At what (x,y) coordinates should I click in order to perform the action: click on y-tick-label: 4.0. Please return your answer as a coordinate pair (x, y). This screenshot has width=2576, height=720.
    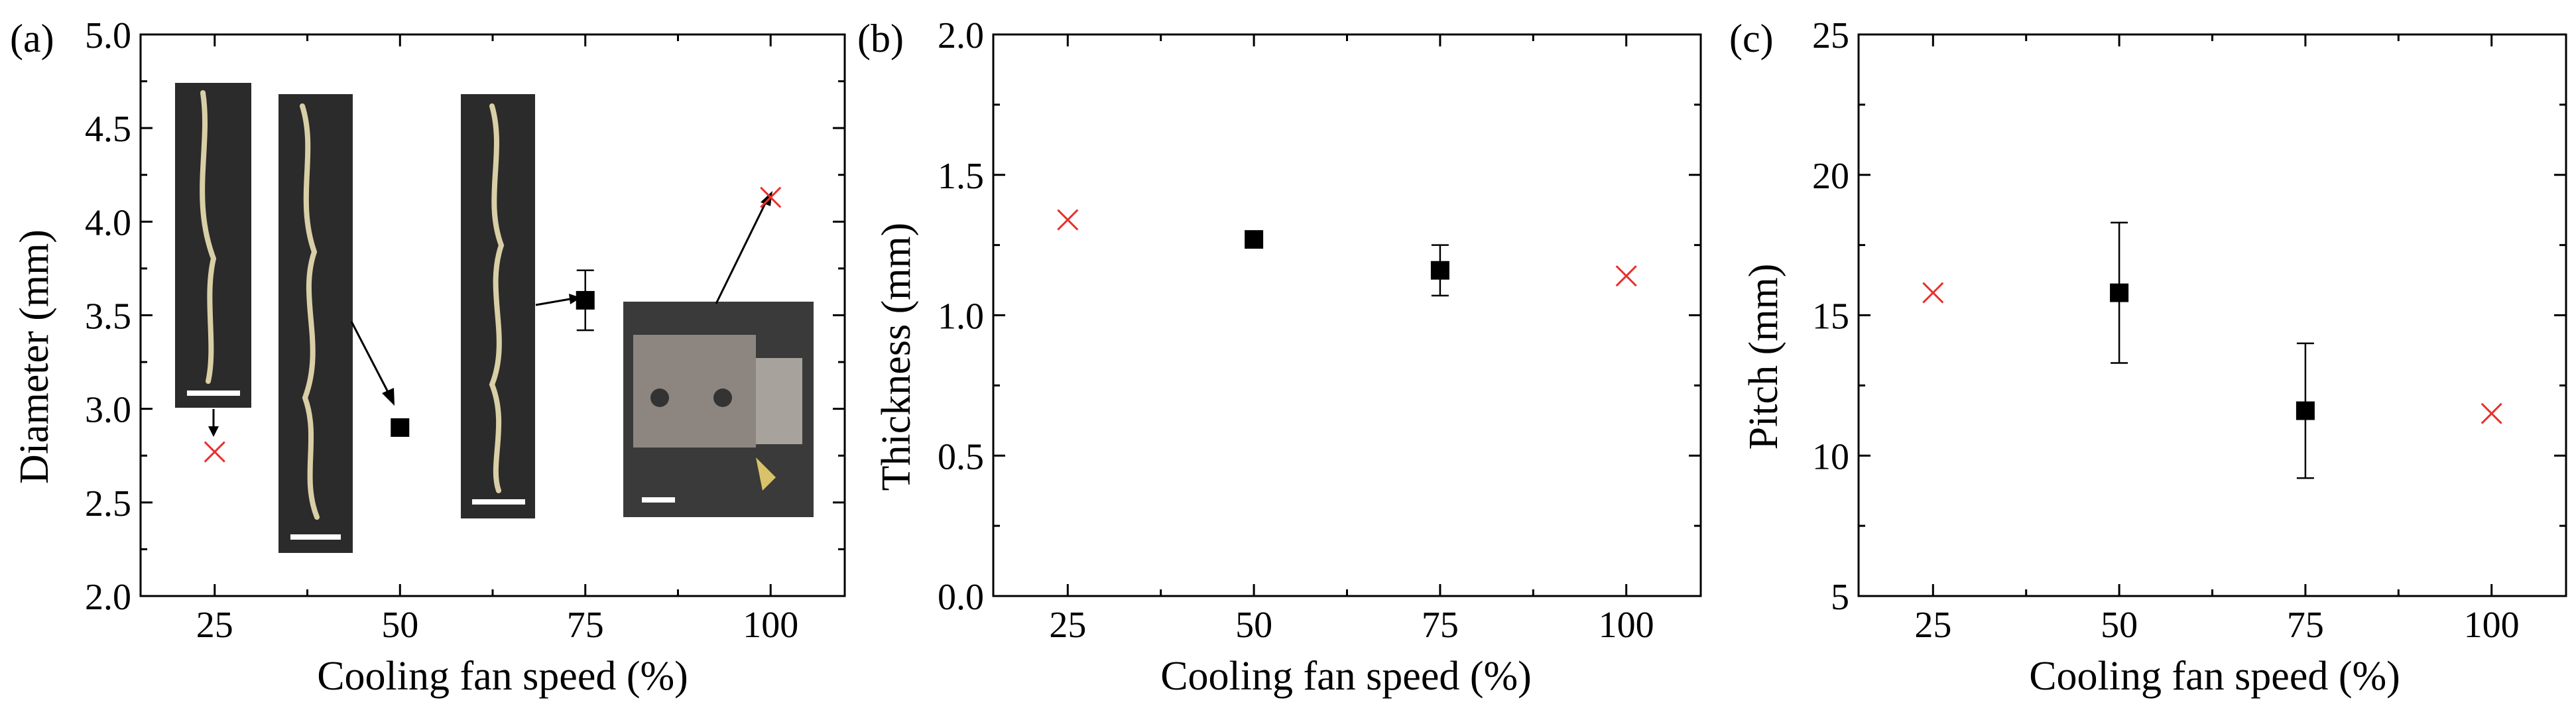
    Looking at the image, I should click on (108, 222).